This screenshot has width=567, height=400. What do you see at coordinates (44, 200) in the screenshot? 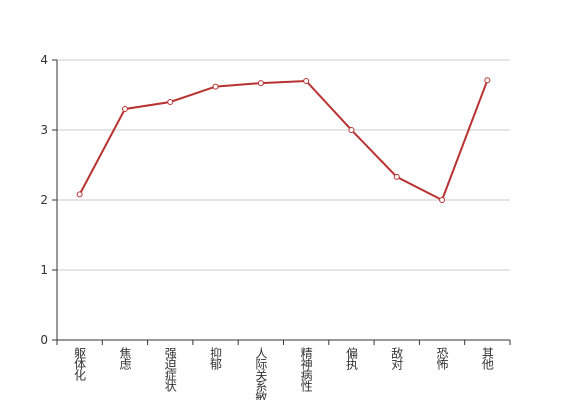
I see `y-tick-label: 2` at bounding box center [44, 200].